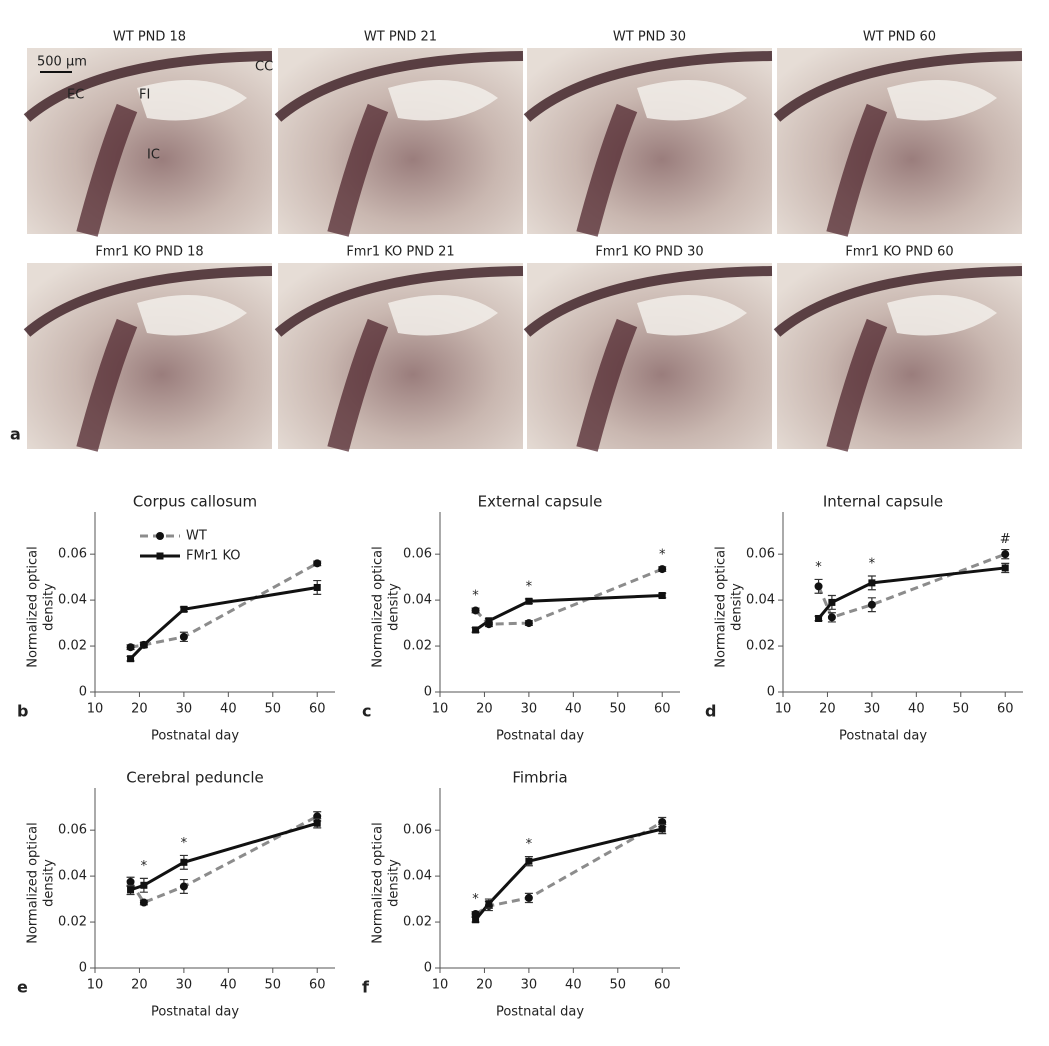 Image resolution: width=1049 pixels, height=1046 pixels. Describe the element at coordinates (15, 434) in the screenshot. I see `panel-letter: a` at that location.